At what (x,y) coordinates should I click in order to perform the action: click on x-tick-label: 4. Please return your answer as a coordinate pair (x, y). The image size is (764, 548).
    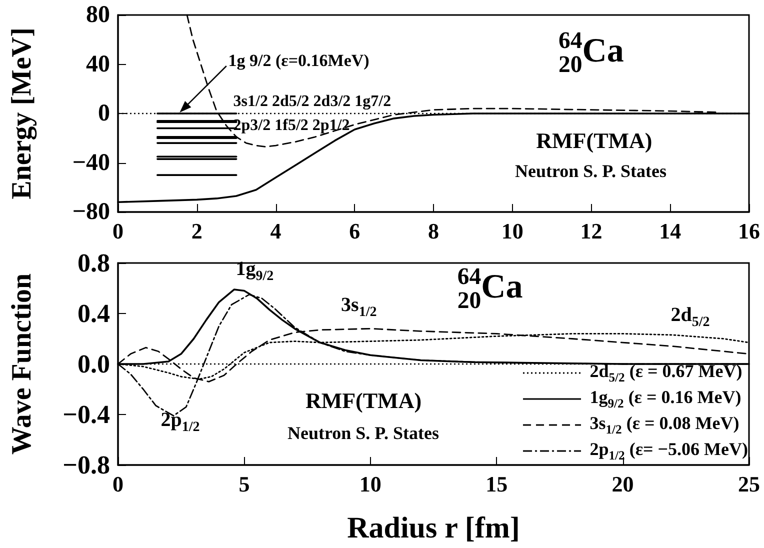
    Looking at the image, I should click on (276, 231).